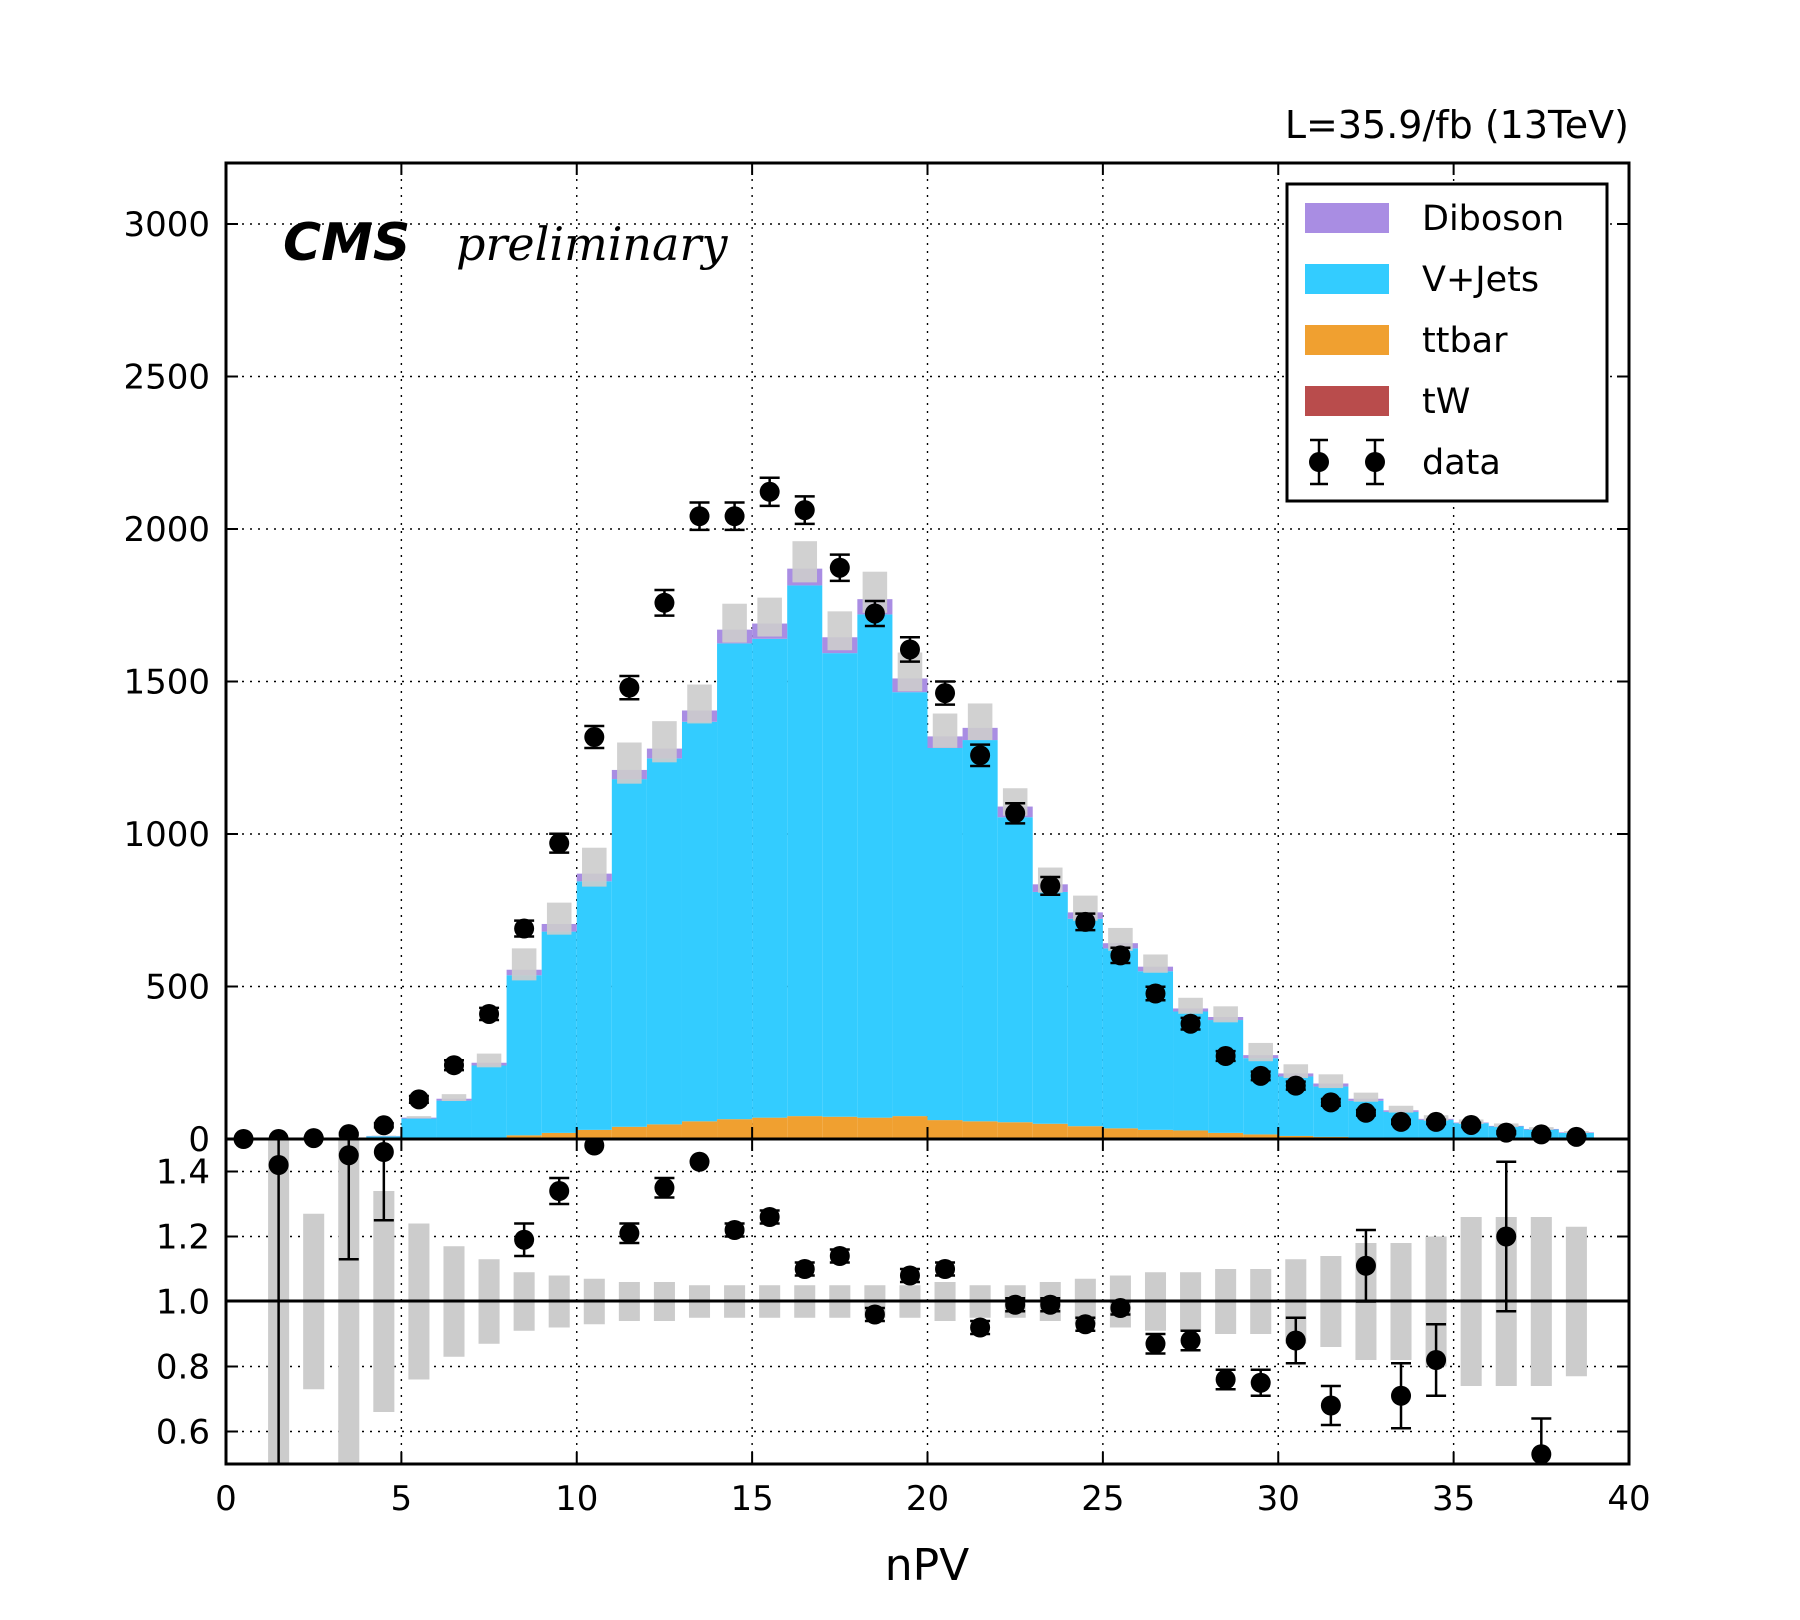 The image size is (1800, 1620). What do you see at coordinates (166, 683) in the screenshot?
I see `y-tick-label: 1500` at bounding box center [166, 683].